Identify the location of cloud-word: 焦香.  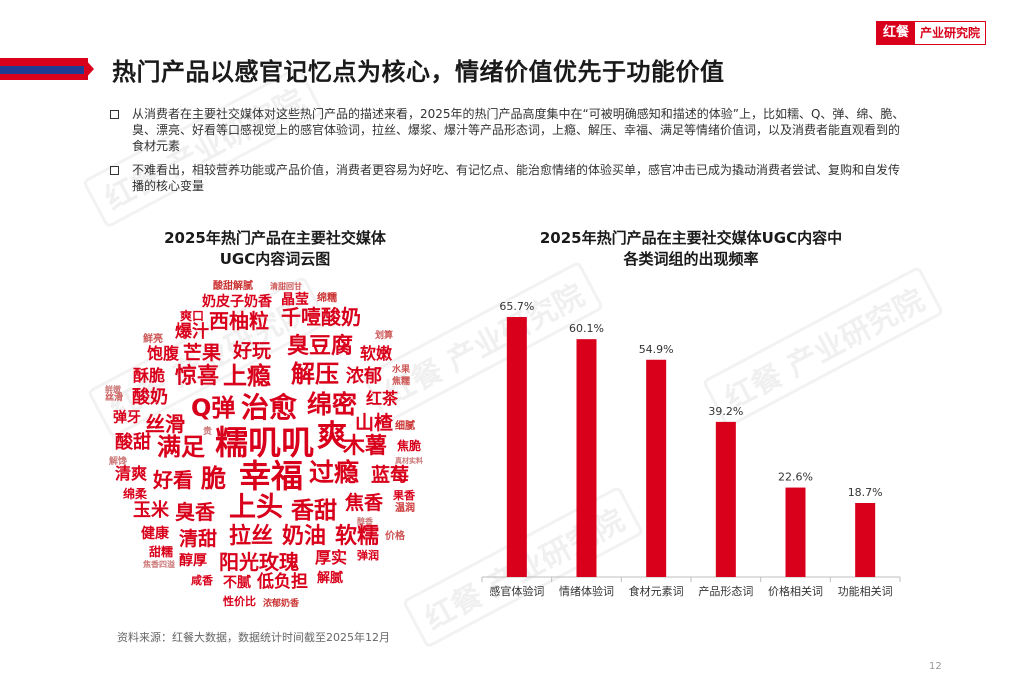
(364, 503).